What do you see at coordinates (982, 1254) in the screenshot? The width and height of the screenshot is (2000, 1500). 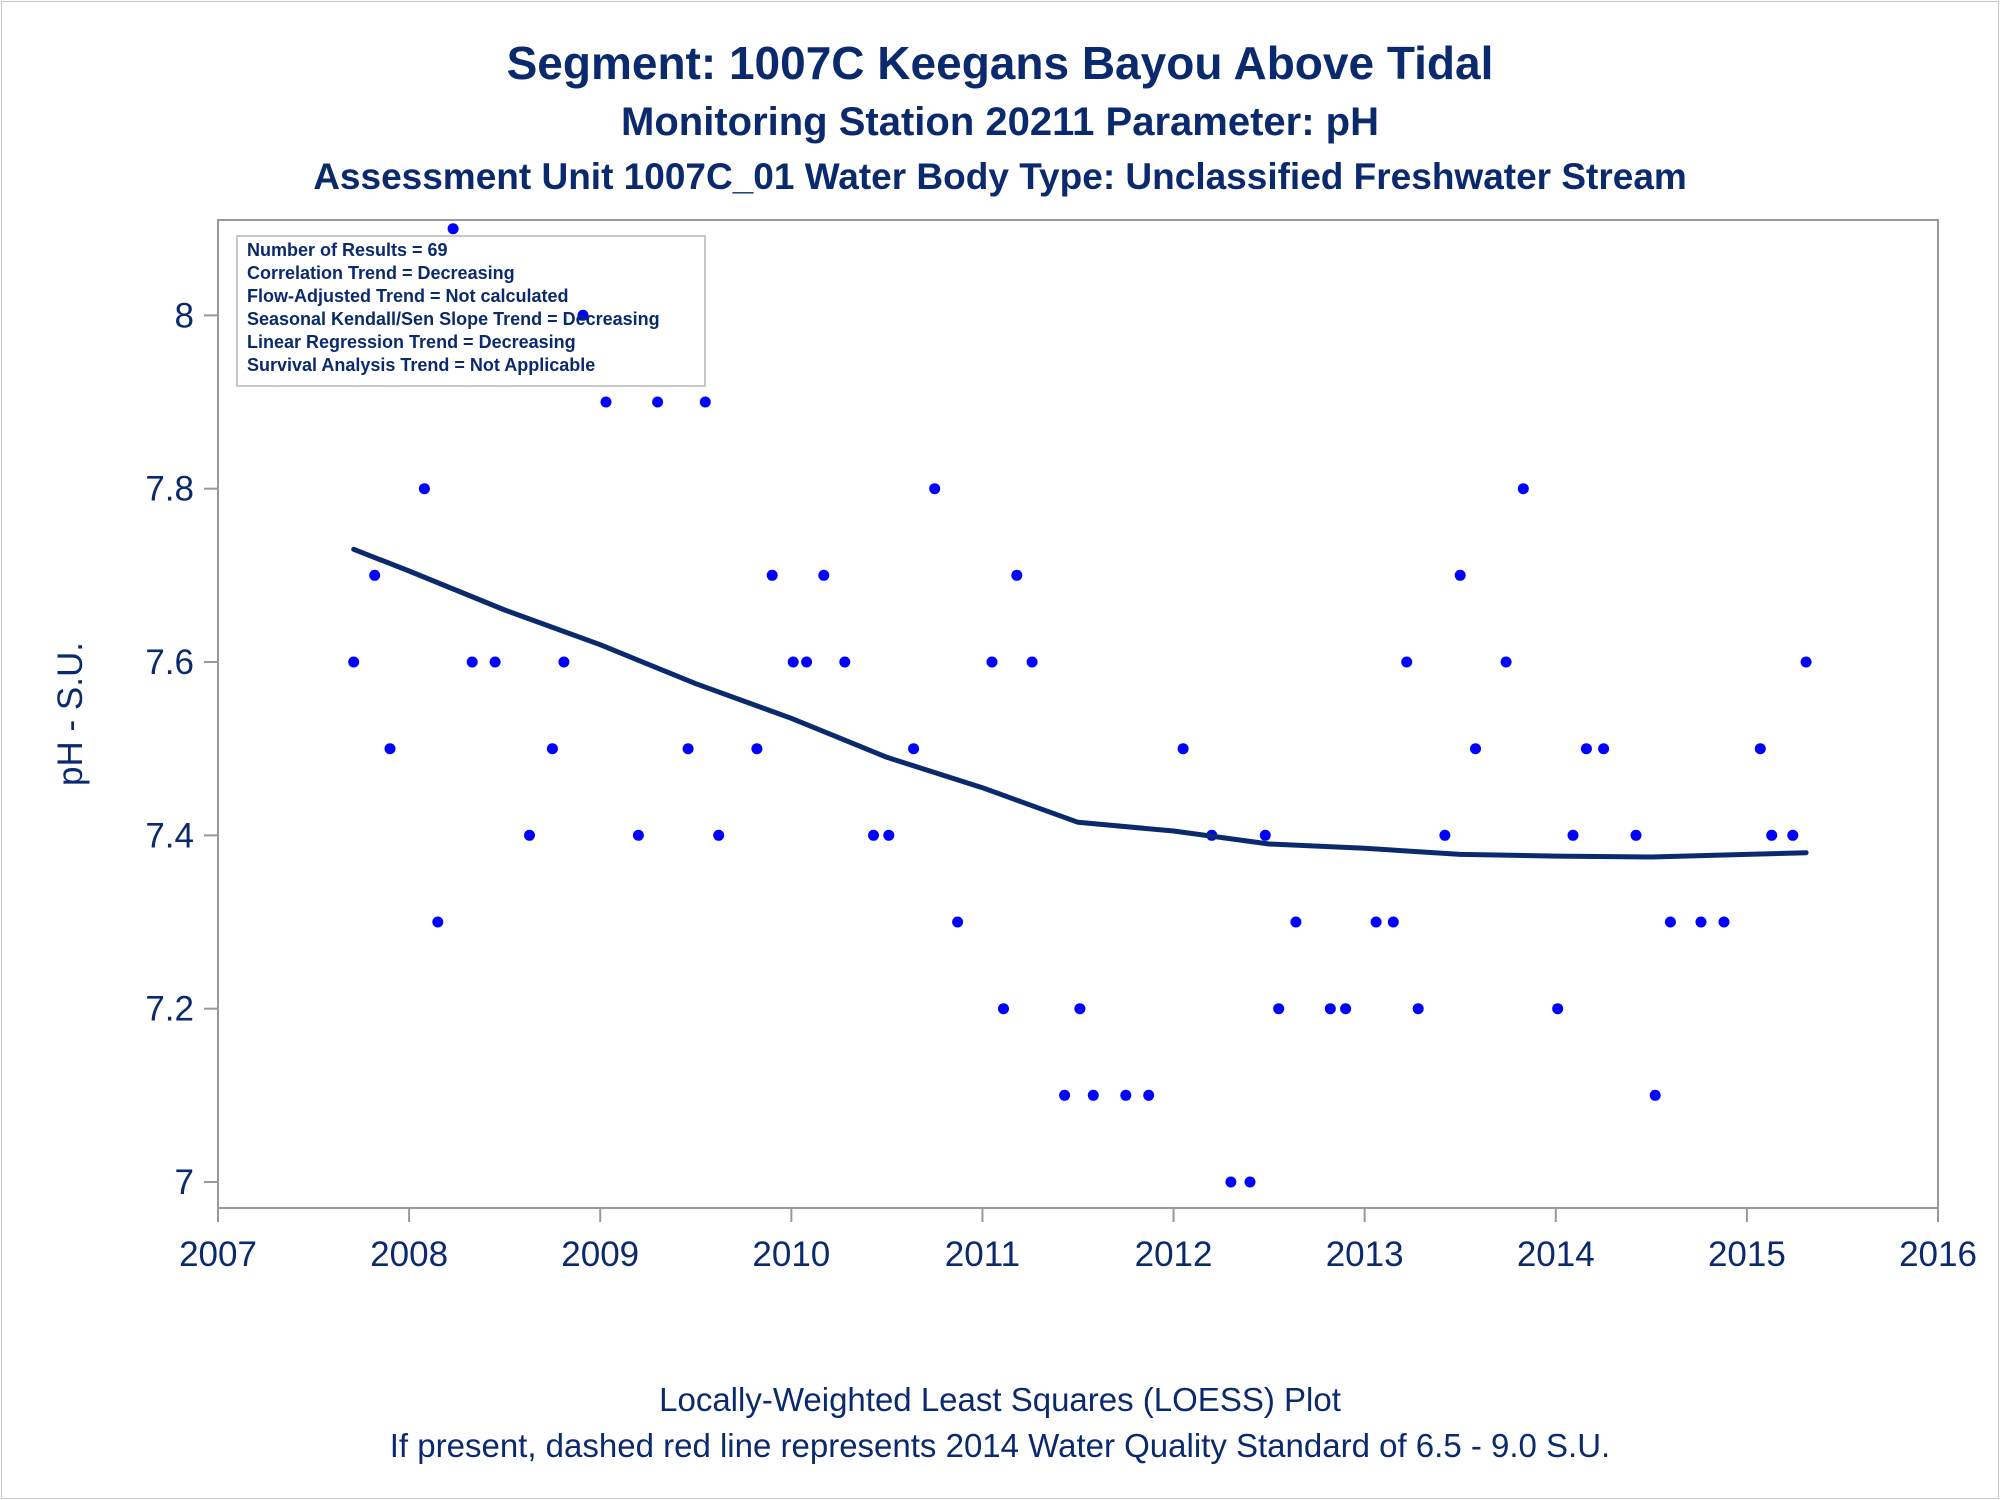 I see `x-tick-label-4: 2011` at bounding box center [982, 1254].